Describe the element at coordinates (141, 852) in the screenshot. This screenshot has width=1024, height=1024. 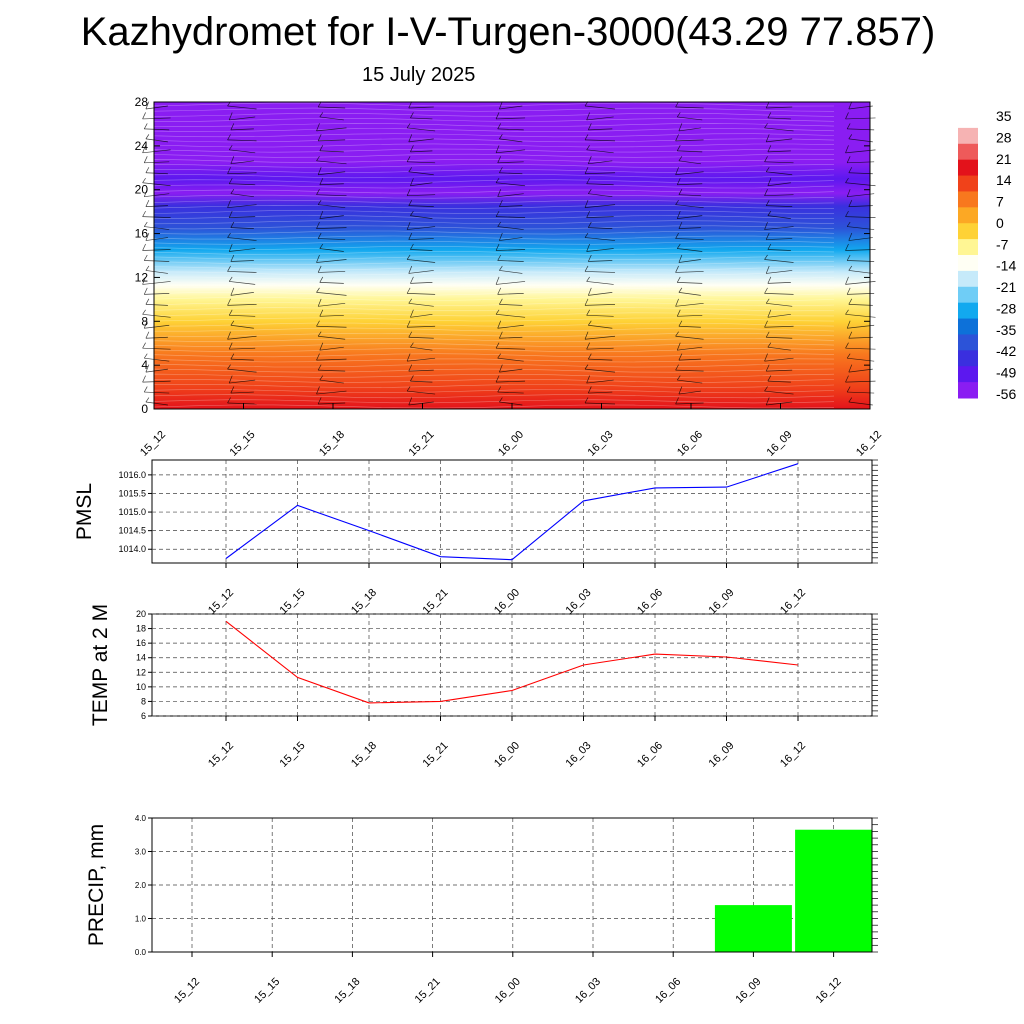
I see `precip-y-tick-label: 3.0` at that location.